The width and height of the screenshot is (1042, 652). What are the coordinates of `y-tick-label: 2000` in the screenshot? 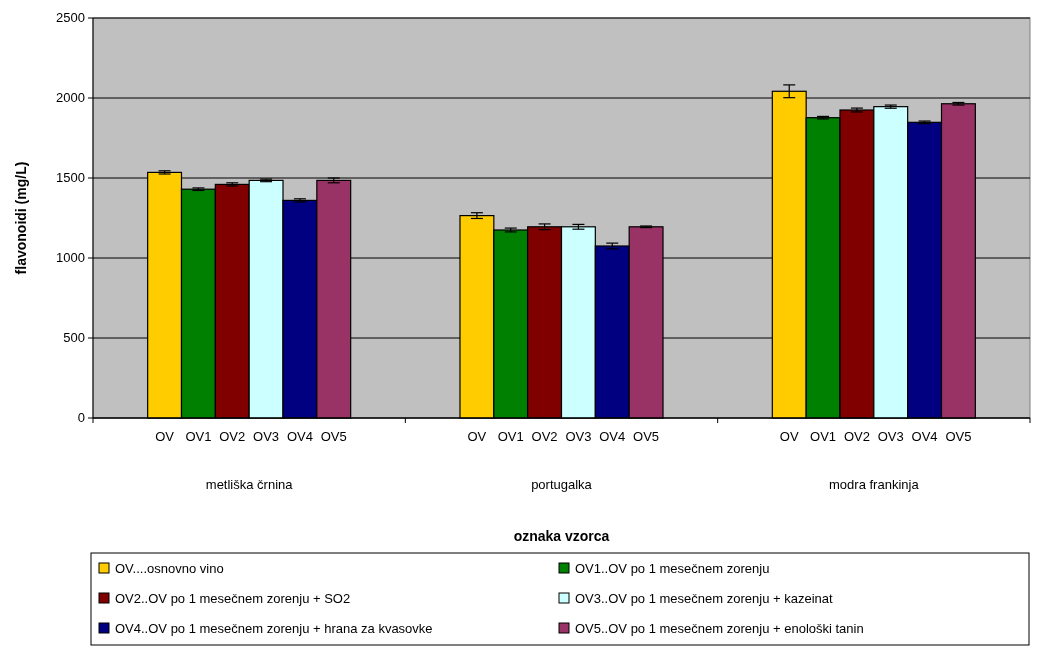 It's located at (70, 97).